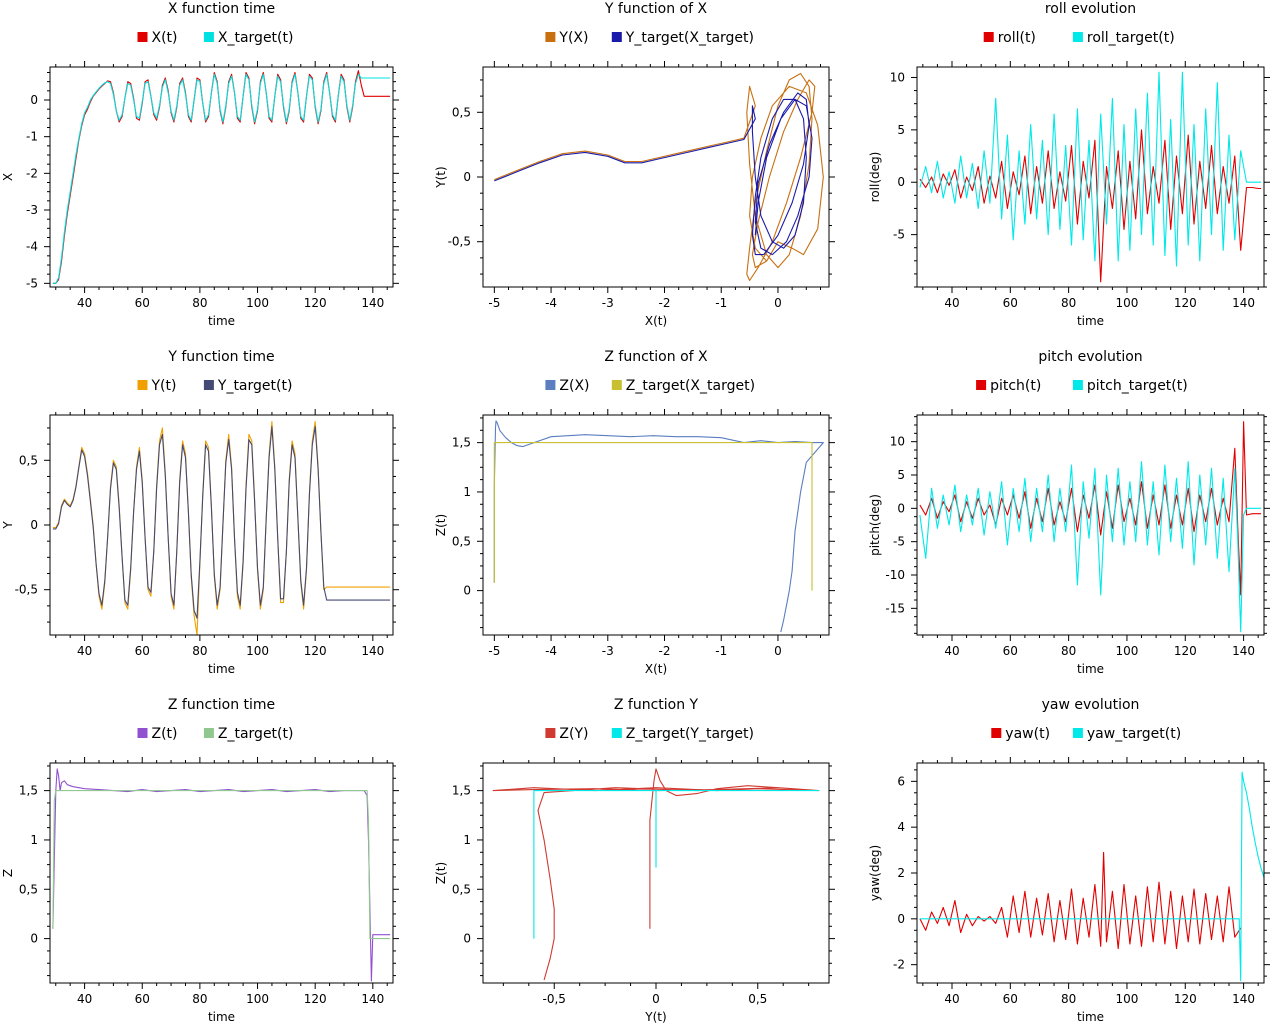  Describe the element at coordinates (494, 303) in the screenshot. I see `x-tick-label: -5` at that location.